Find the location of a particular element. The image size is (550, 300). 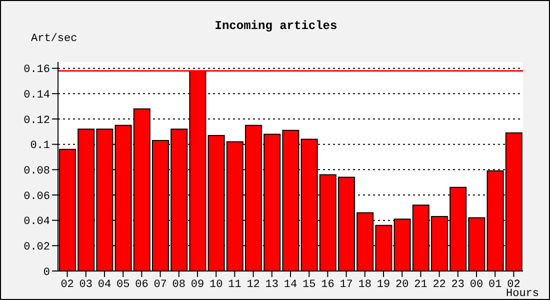

x-tick-label: 15 is located at coordinates (309, 284).